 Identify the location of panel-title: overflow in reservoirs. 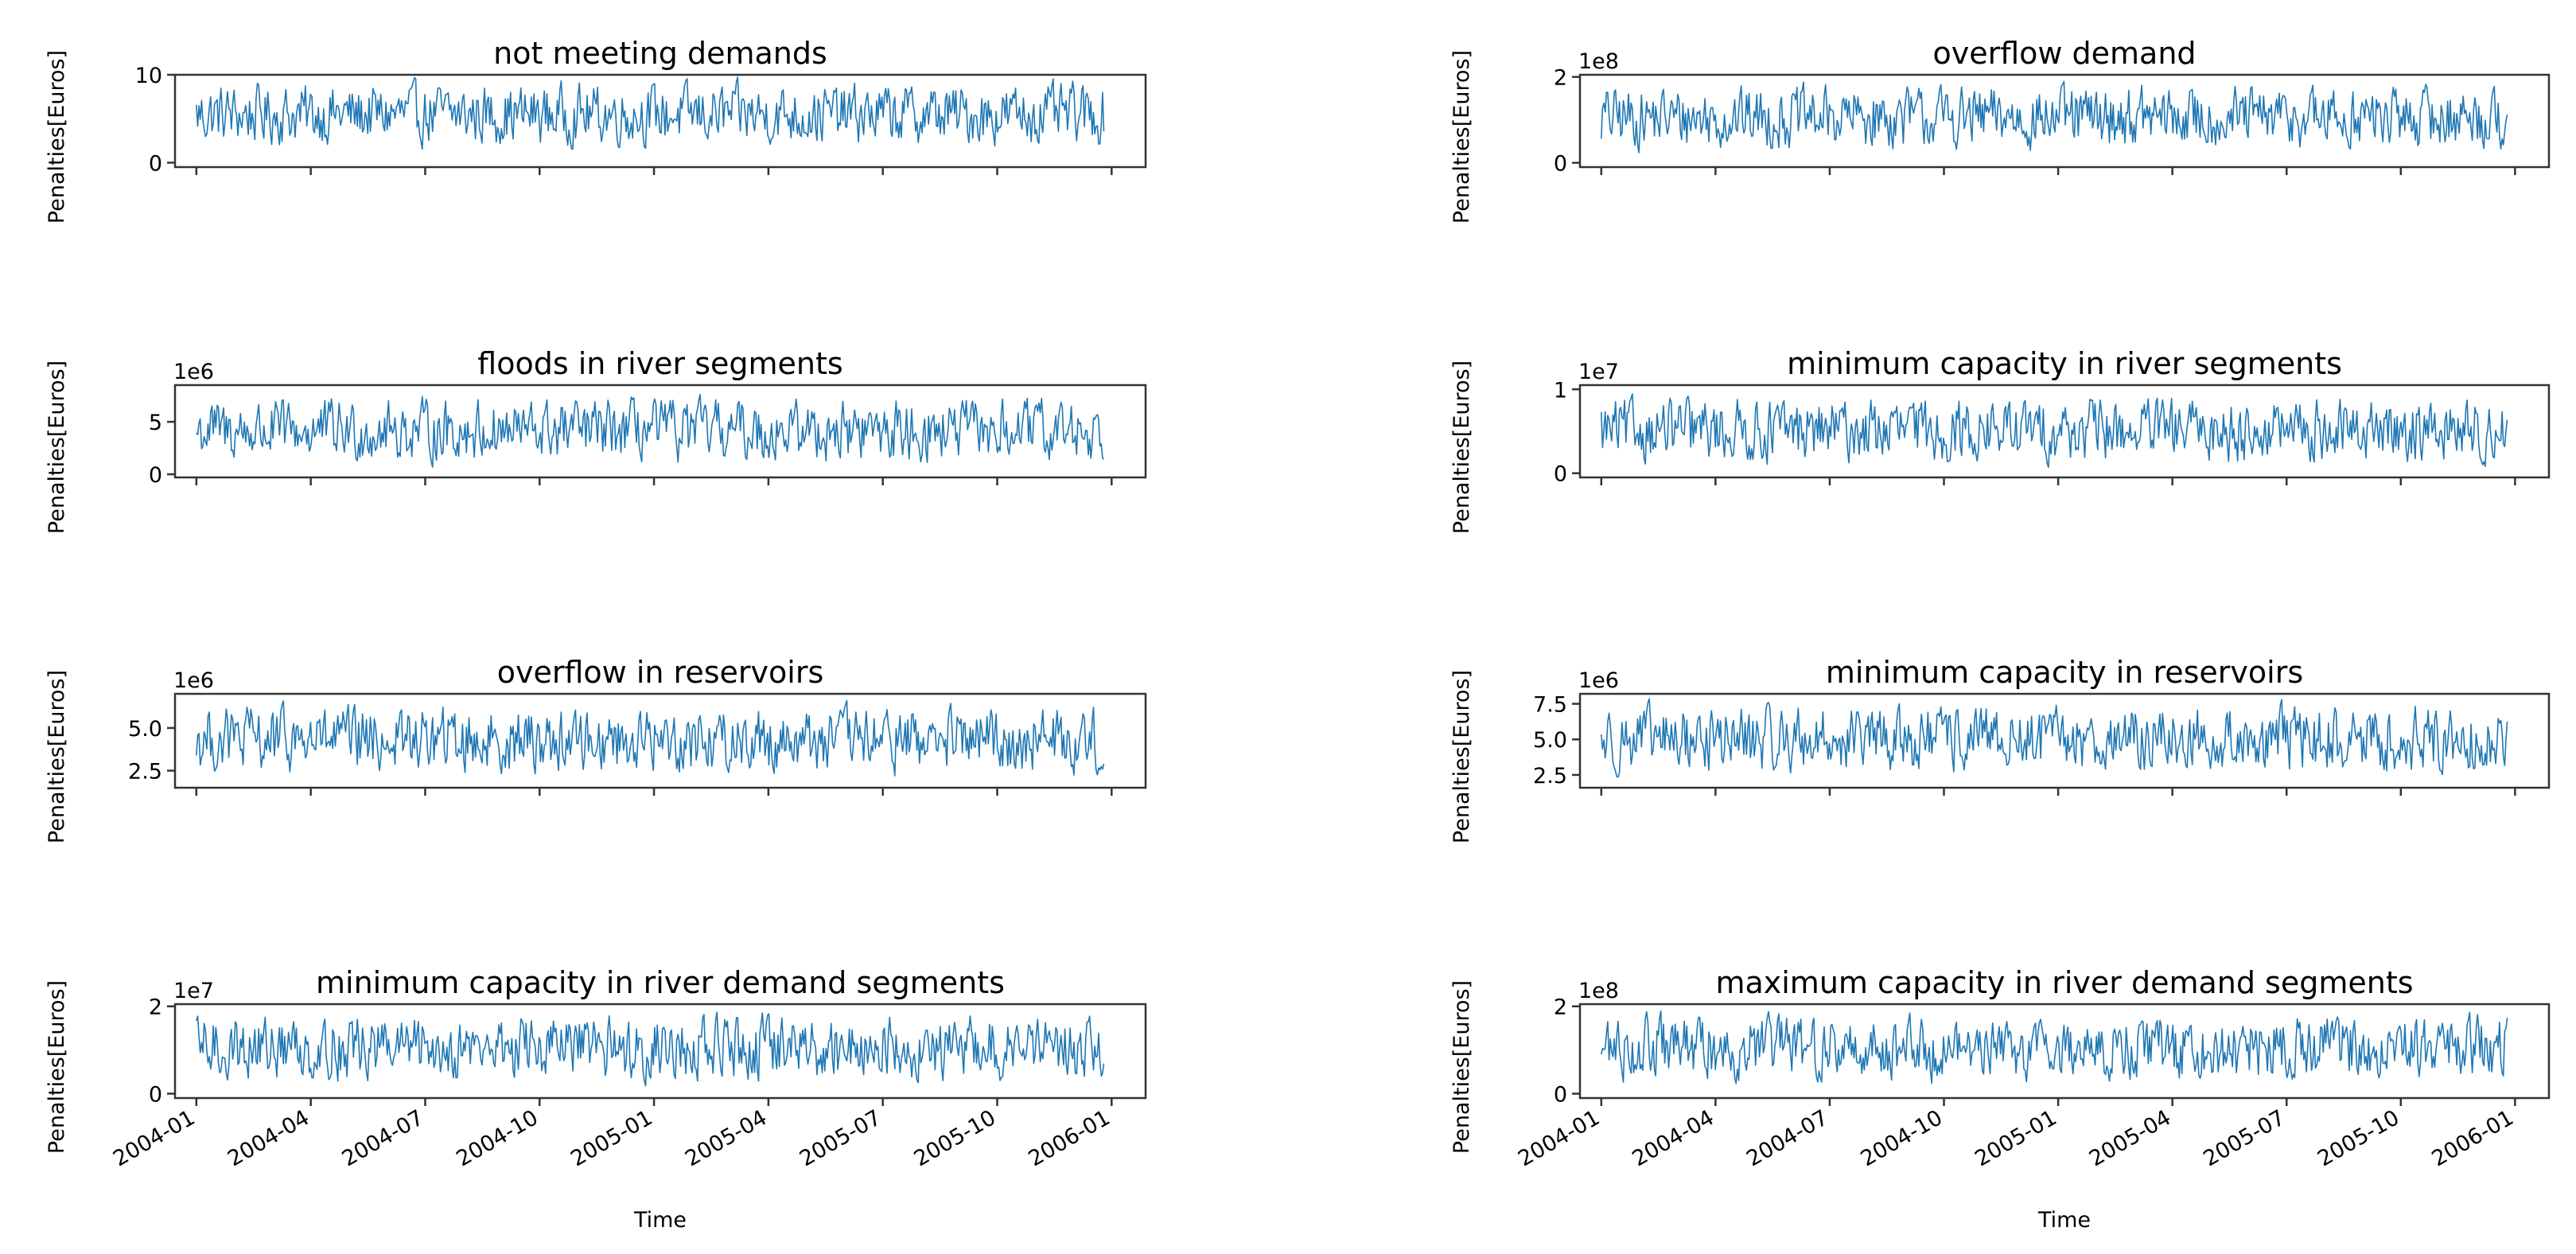
(661, 672).